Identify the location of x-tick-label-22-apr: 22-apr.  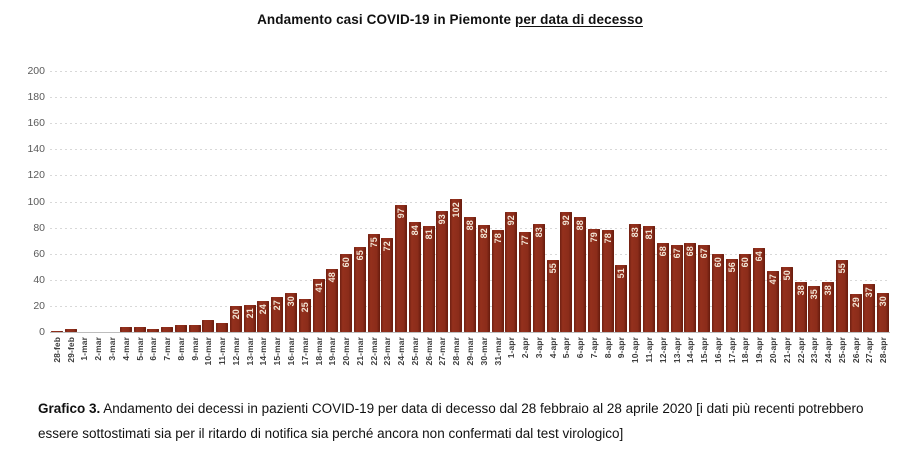
(800, 350).